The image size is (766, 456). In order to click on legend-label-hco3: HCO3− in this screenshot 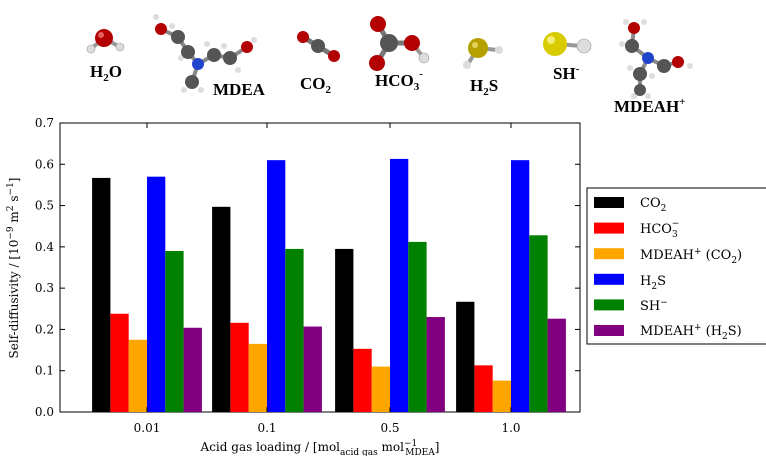, I will do `click(659, 229)`.